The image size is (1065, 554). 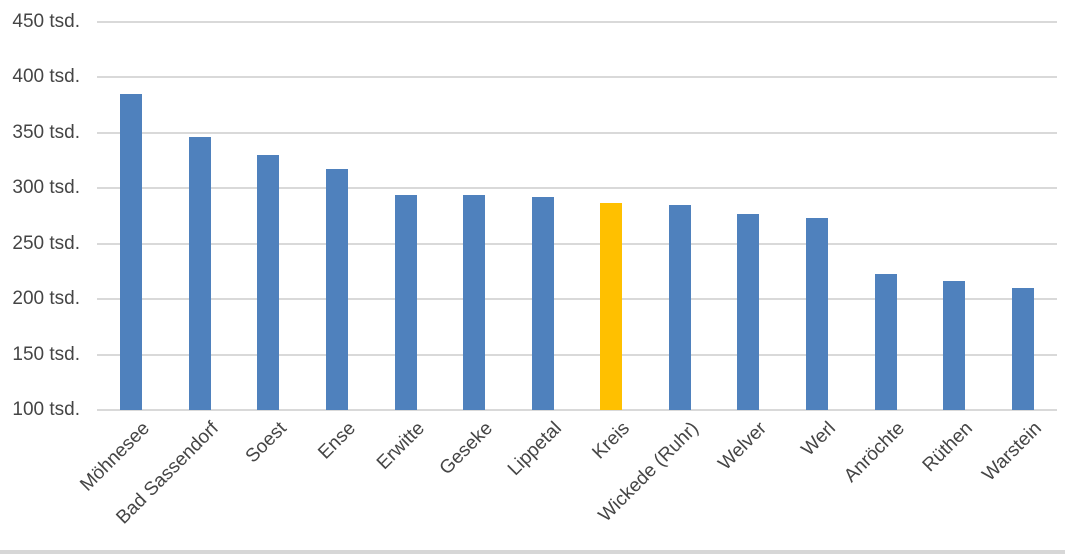 I want to click on x-axis-label: Möhnesee, so click(x=115, y=457).